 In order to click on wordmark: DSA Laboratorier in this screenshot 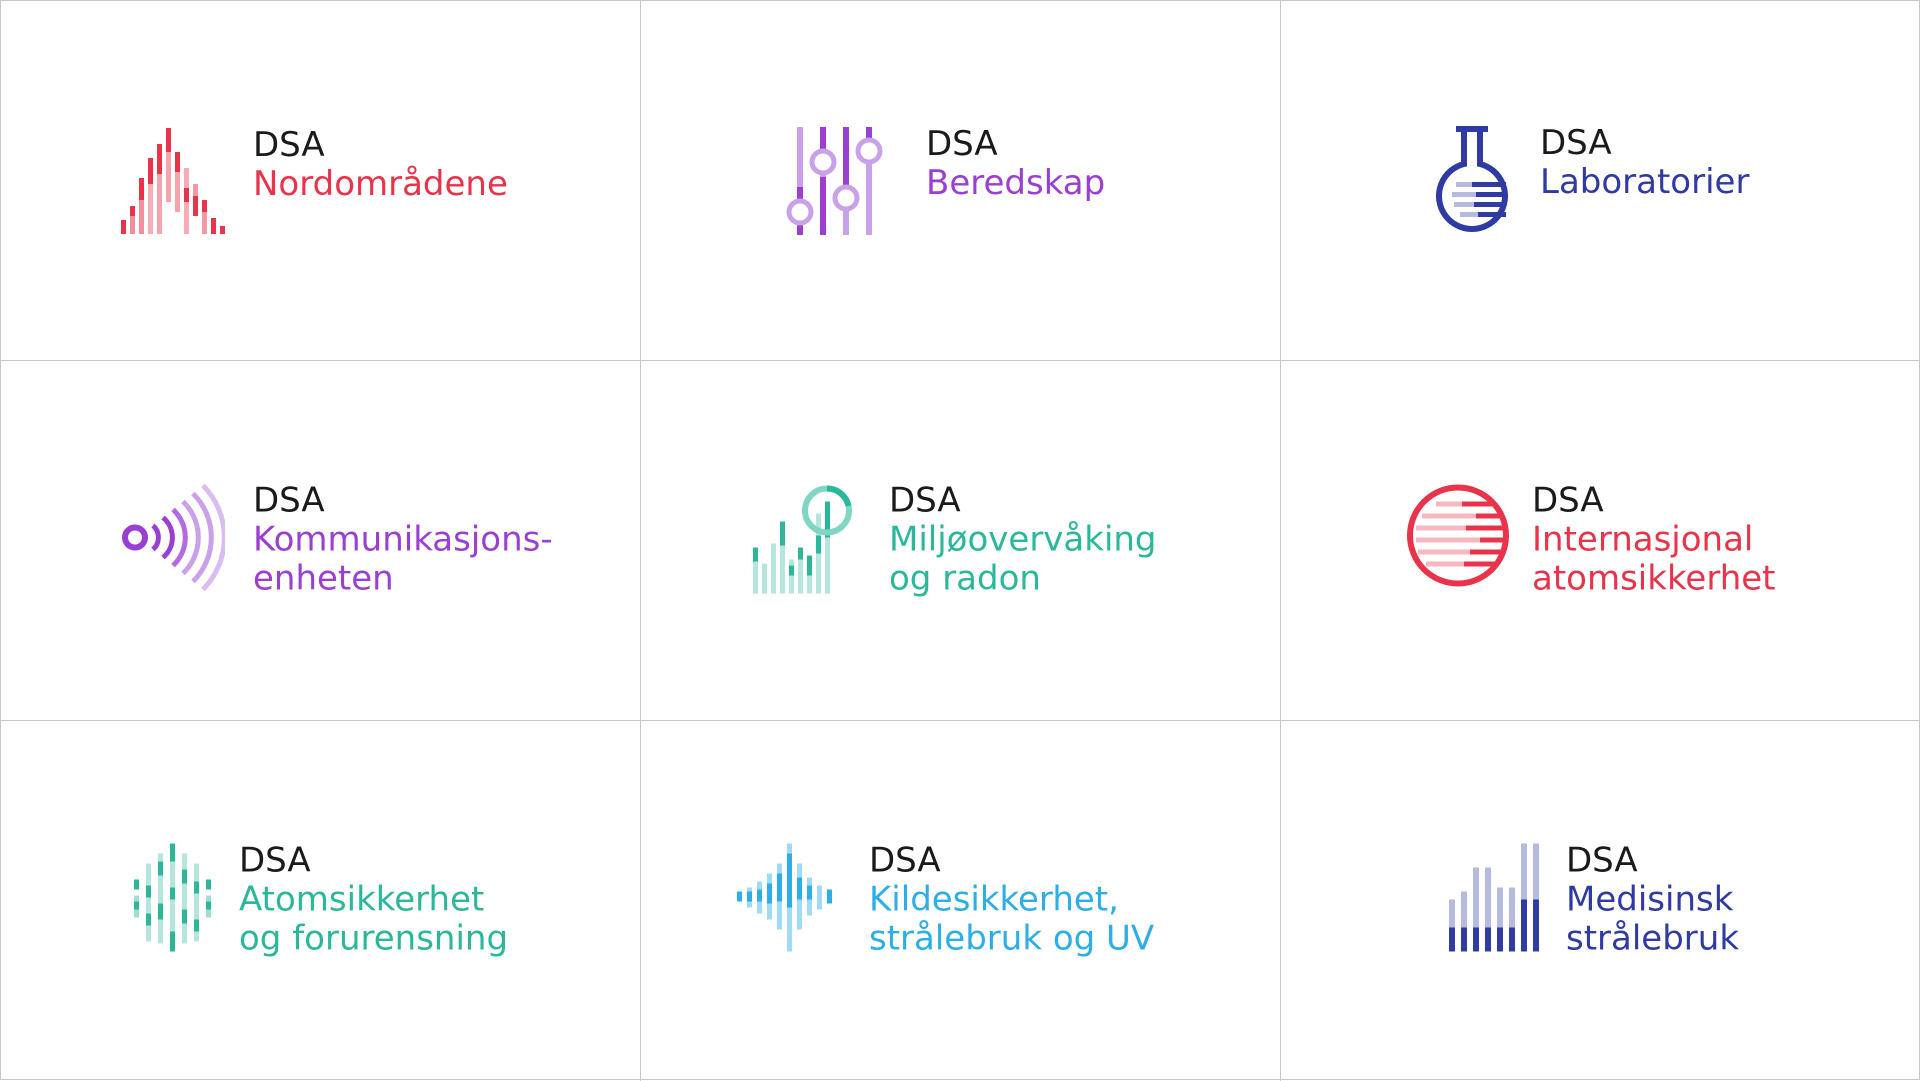, I will do `click(1645, 162)`.